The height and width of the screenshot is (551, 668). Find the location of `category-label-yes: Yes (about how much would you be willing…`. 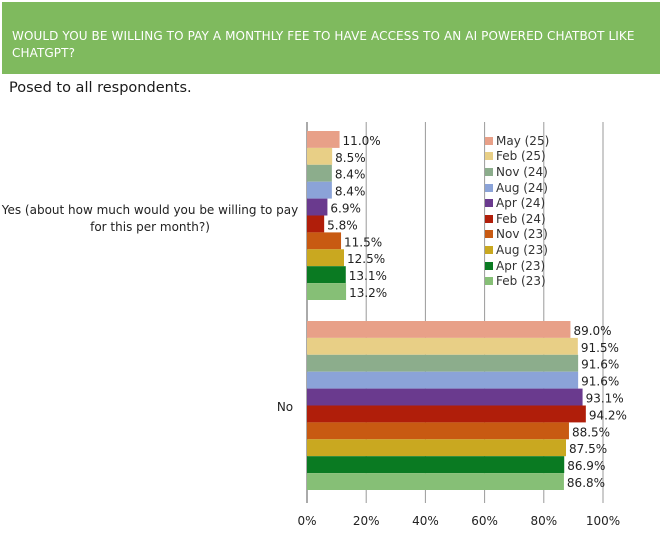

category-label-yes: Yes (about how much would you be willing… is located at coordinates (150, 218).